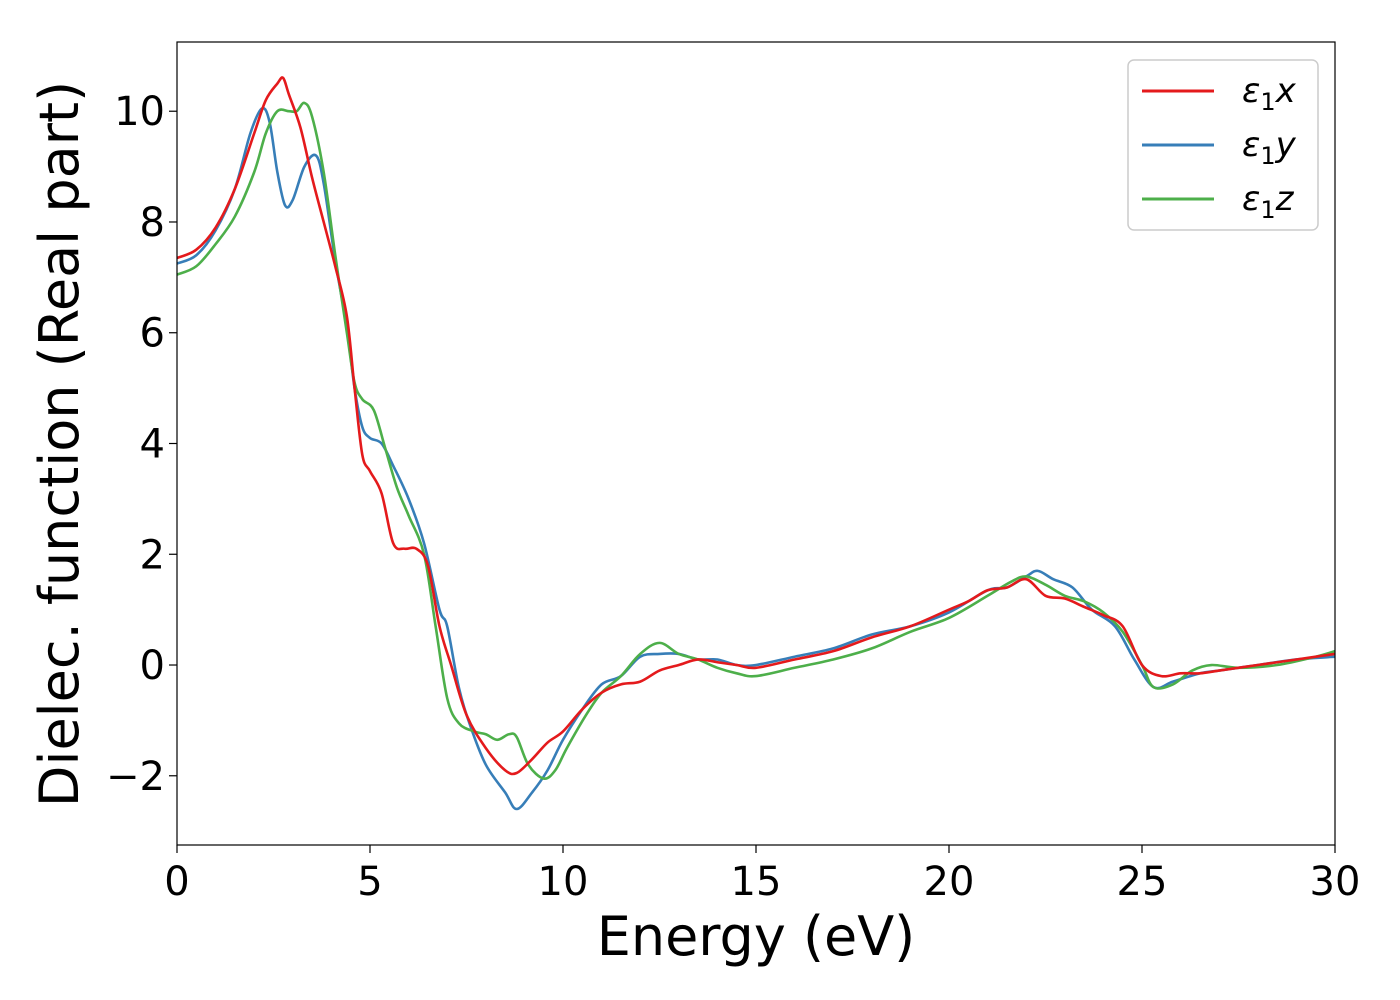 This screenshot has height=1000, width=1400. What do you see at coordinates (176, 882) in the screenshot?
I see `x-tick-label: 0` at bounding box center [176, 882].